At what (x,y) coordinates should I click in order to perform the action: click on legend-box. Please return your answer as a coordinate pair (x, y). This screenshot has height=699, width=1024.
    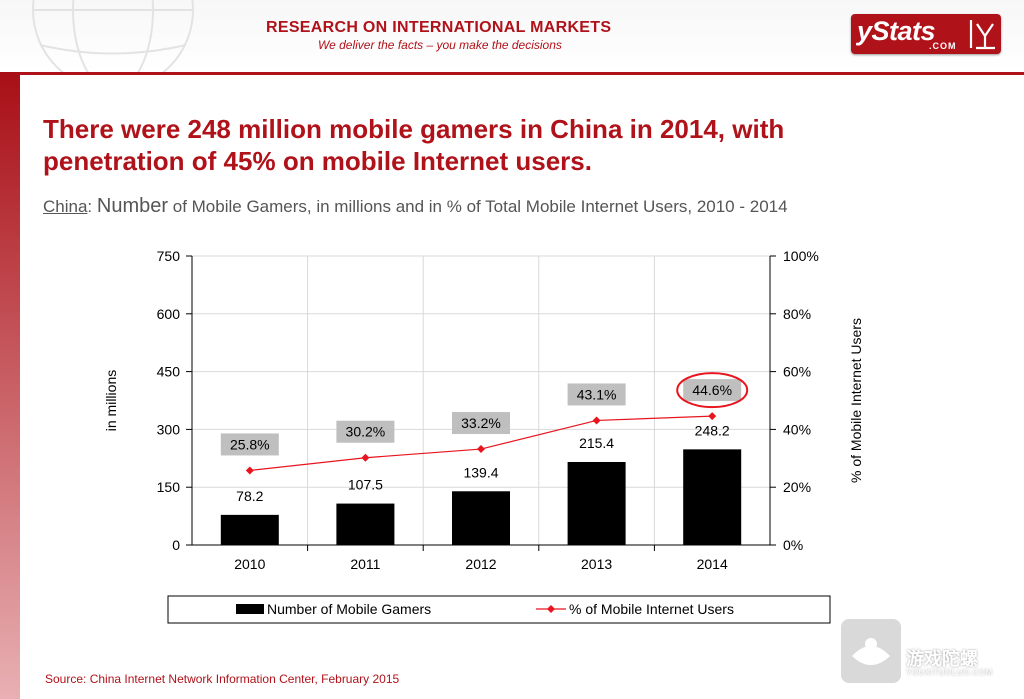
    Looking at the image, I should click on (499, 609).